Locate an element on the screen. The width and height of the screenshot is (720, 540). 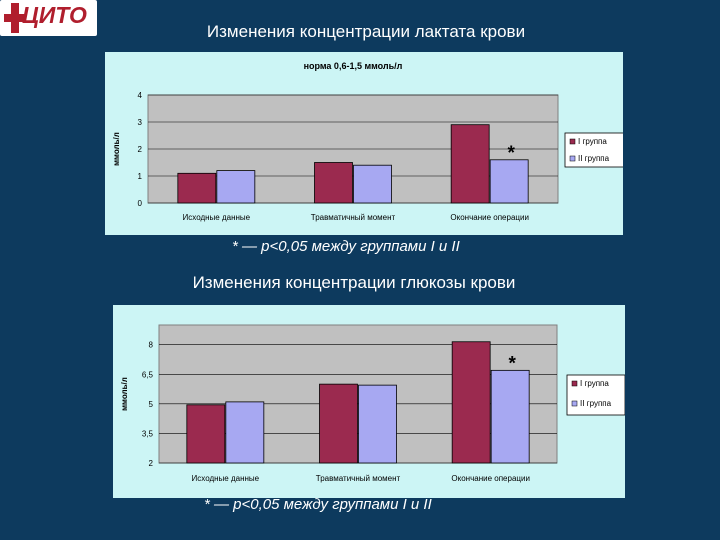
cito-logo: ЦИТО is located at coordinates (48, 18).